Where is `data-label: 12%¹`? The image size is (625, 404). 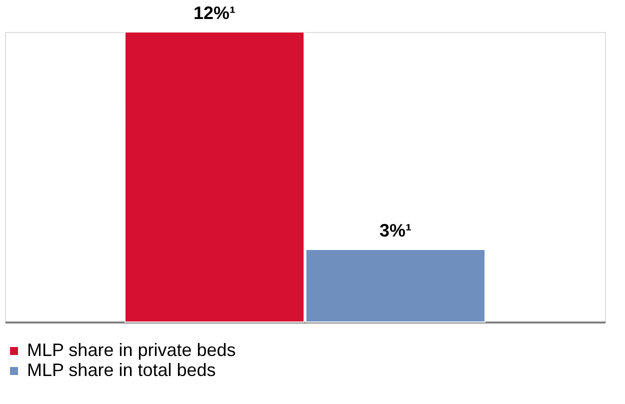 data-label: 12%¹ is located at coordinates (215, 13).